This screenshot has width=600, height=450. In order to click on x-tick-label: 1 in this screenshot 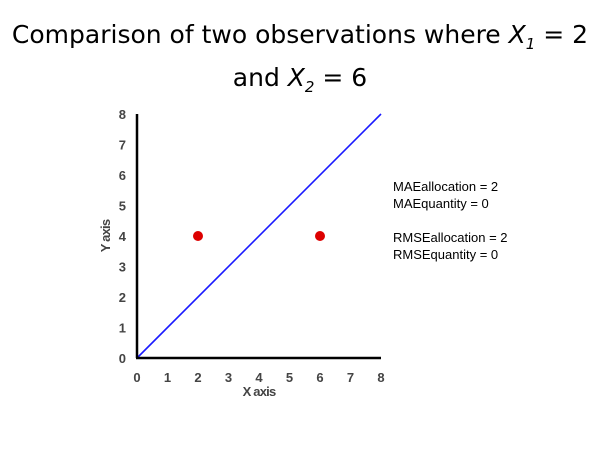, I will do `click(167, 377)`.